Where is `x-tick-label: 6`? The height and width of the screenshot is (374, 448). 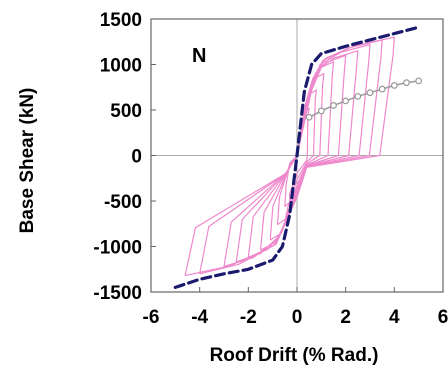 x-tick-label: 6 is located at coordinates (443, 317).